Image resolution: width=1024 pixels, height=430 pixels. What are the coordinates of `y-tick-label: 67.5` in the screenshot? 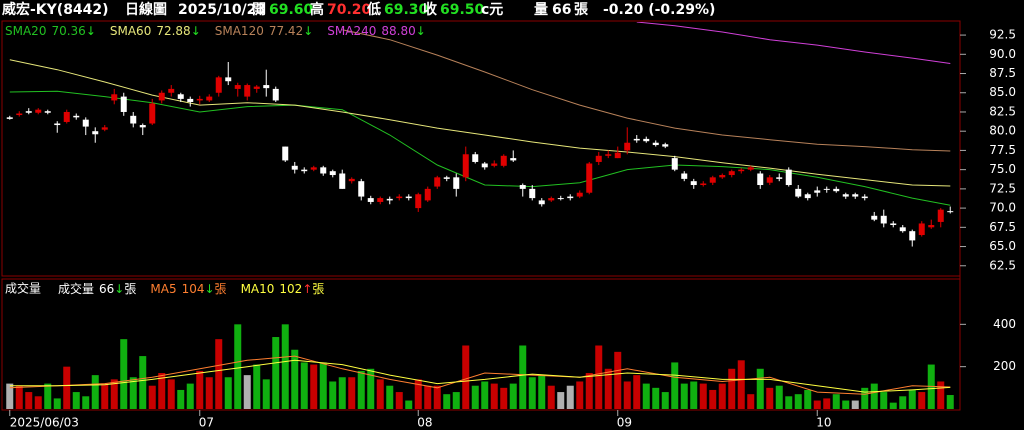 It's located at (1002, 227).